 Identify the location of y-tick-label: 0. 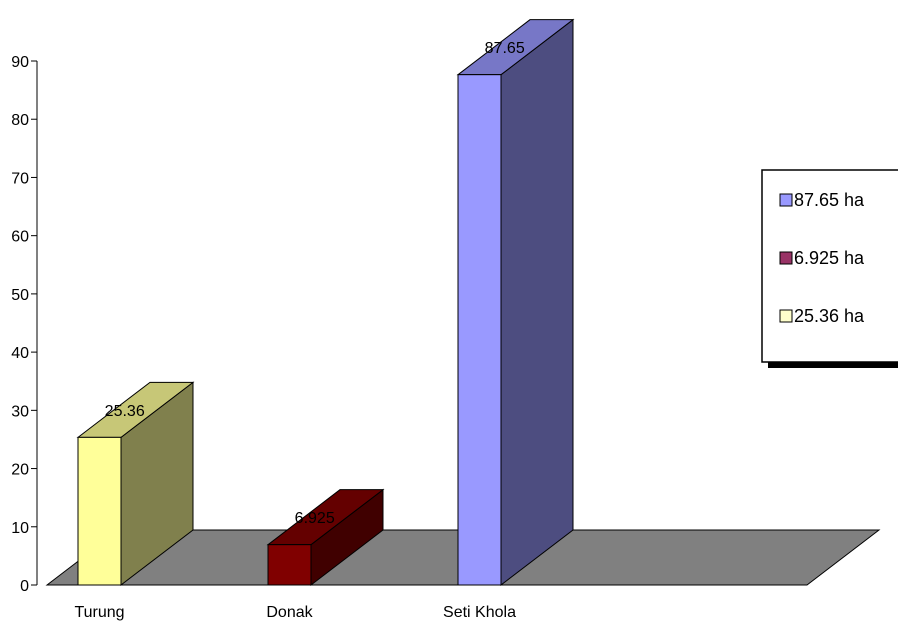
(24, 586).